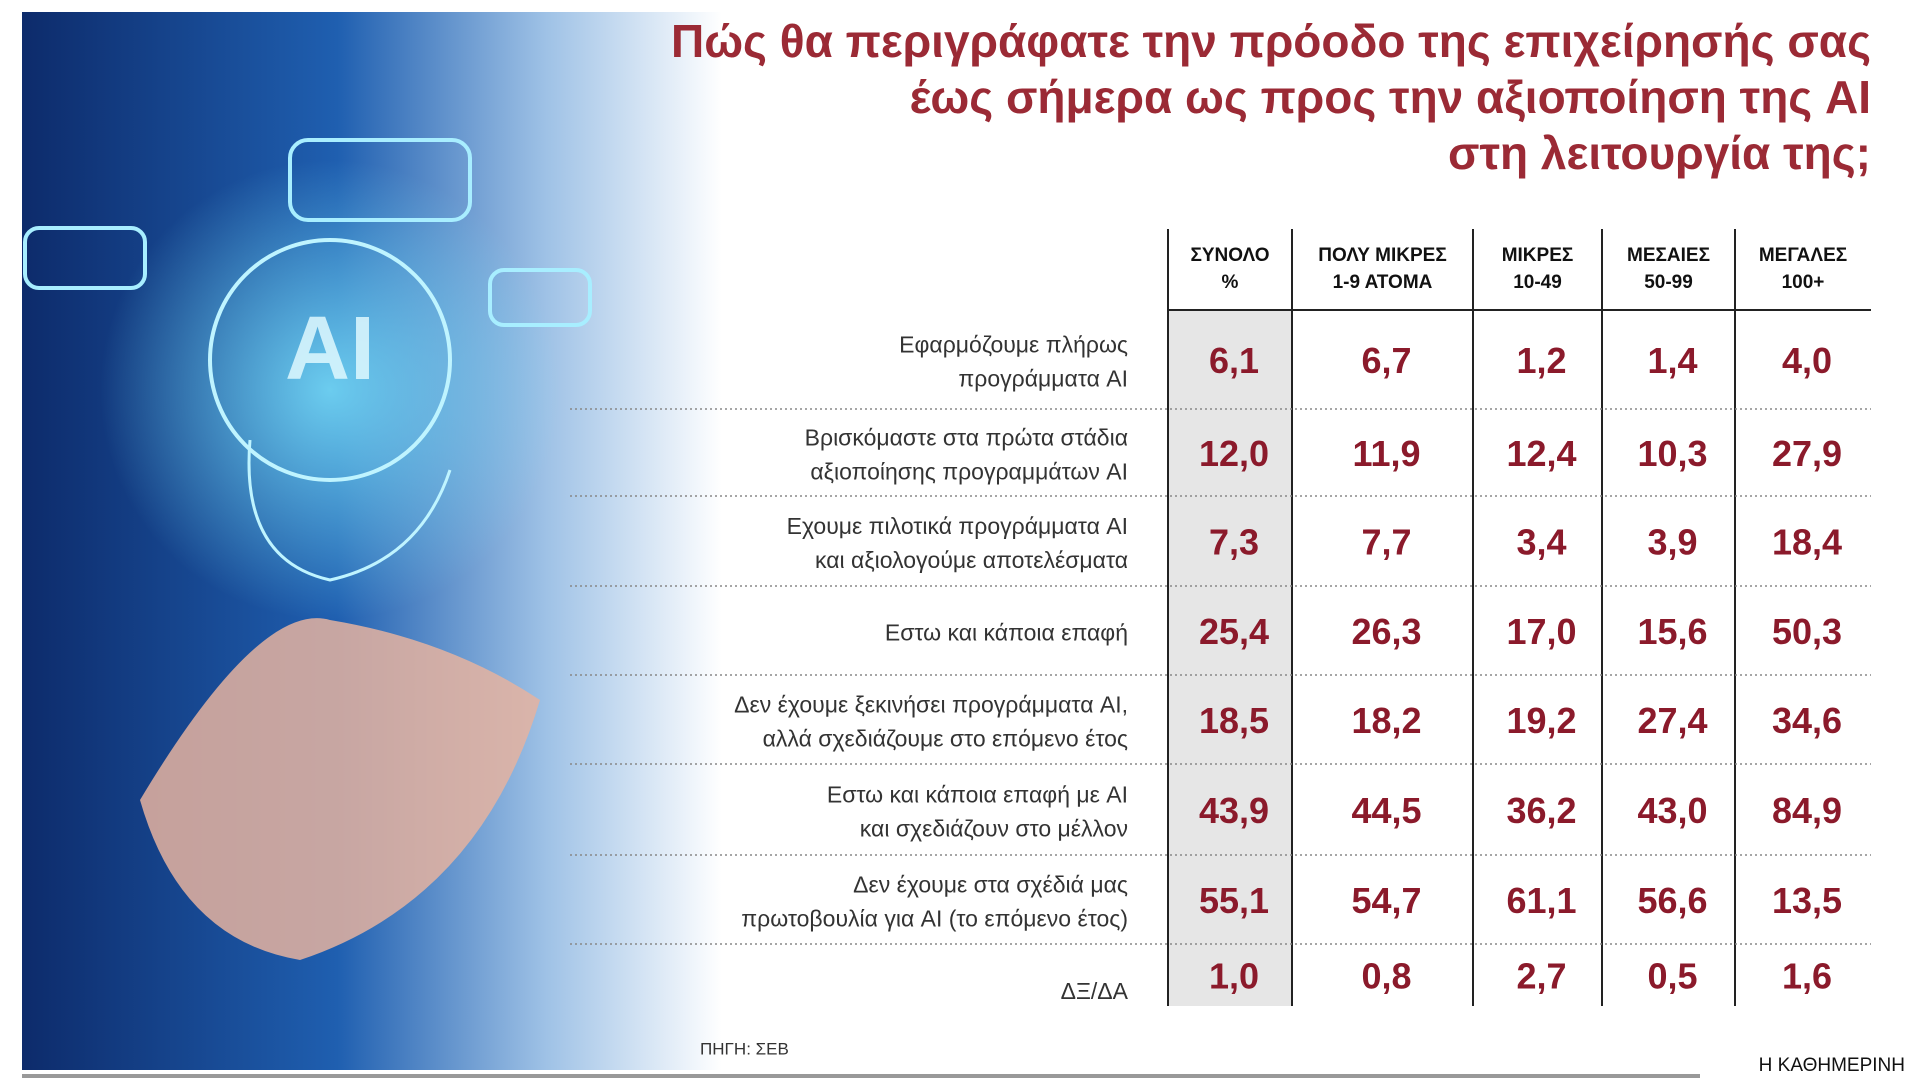  What do you see at coordinates (1006, 633) in the screenshot?
I see `row-label: Εστω και κάποια επαφή` at bounding box center [1006, 633].